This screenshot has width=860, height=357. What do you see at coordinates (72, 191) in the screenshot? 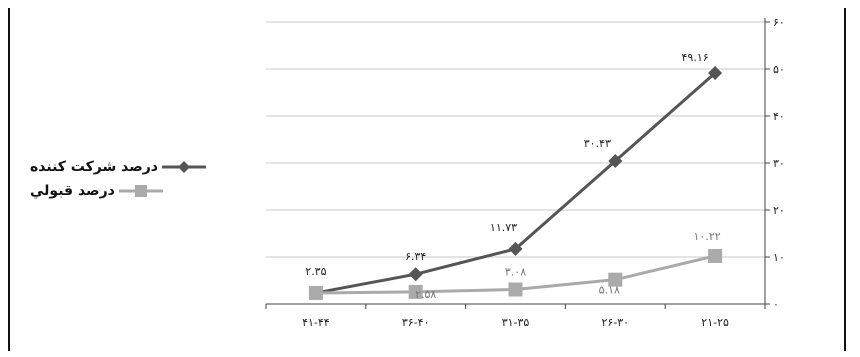
I see `legend-label-accepted: درصد قبولي` at bounding box center [72, 191].